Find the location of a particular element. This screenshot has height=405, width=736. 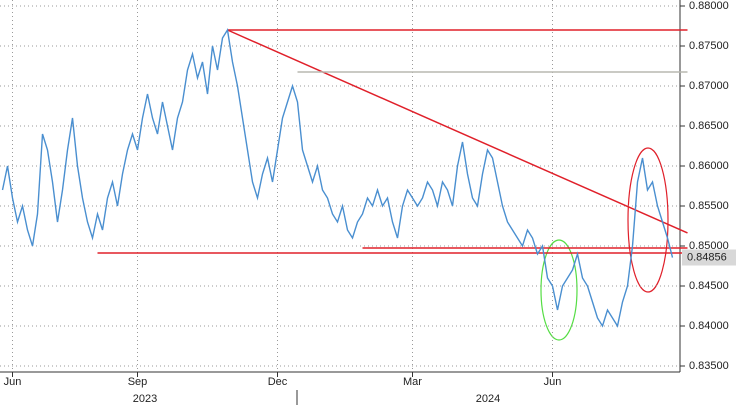

y-tick-label: 0.85500 is located at coordinates (709, 206).